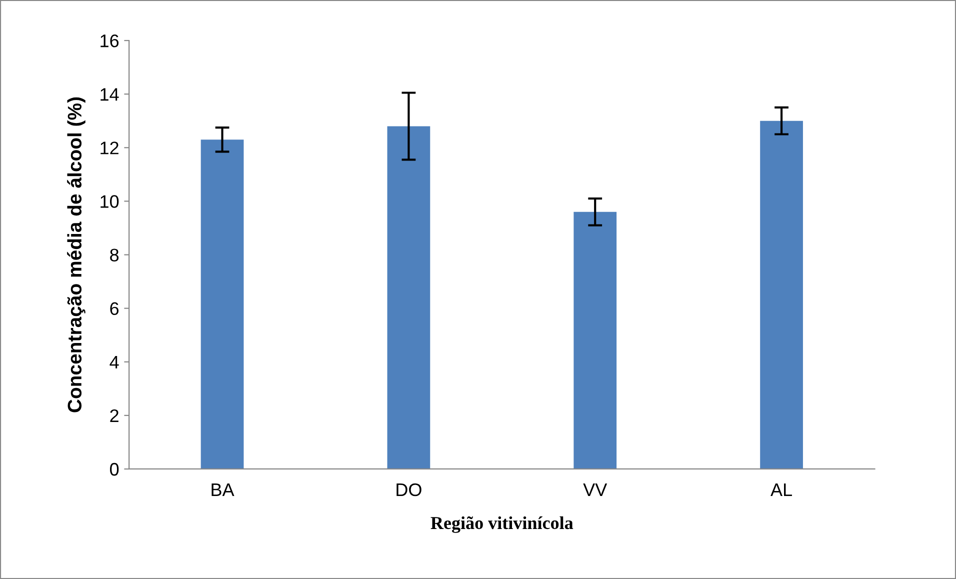 The height and width of the screenshot is (579, 956). I want to click on y-tick-label: 6, so click(114, 309).